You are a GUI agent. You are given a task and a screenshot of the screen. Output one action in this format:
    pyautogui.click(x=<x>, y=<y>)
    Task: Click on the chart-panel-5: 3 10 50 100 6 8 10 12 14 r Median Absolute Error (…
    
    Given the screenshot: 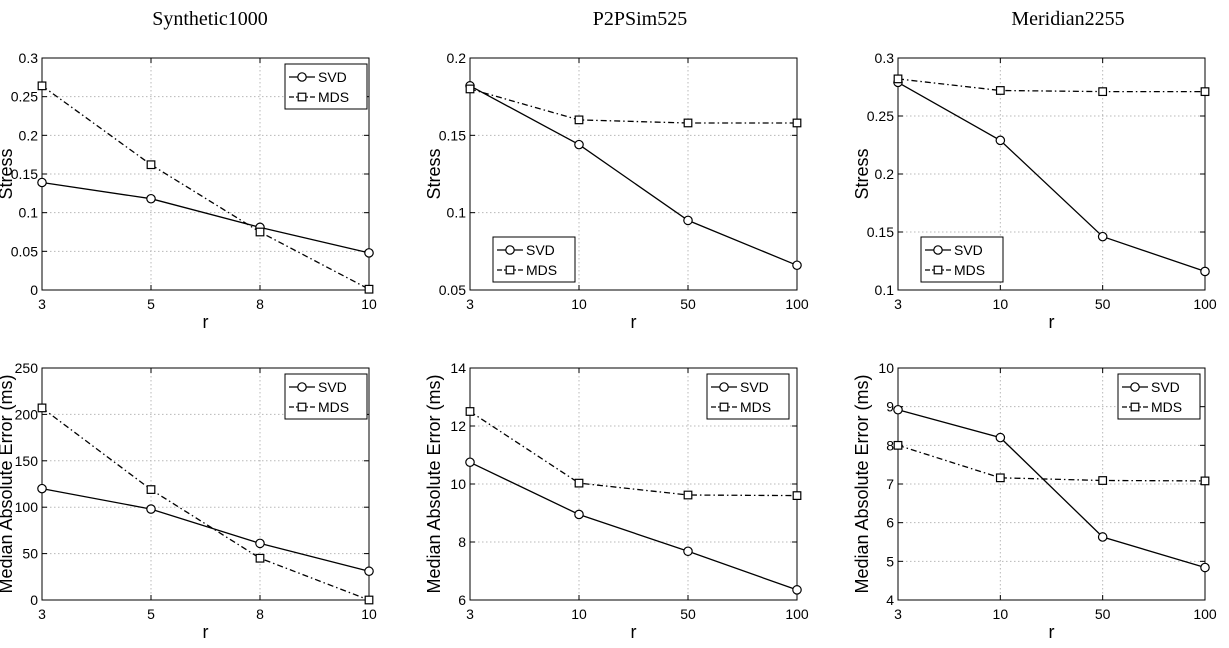 What is the action you would take?
    pyautogui.click(x=616, y=501)
    